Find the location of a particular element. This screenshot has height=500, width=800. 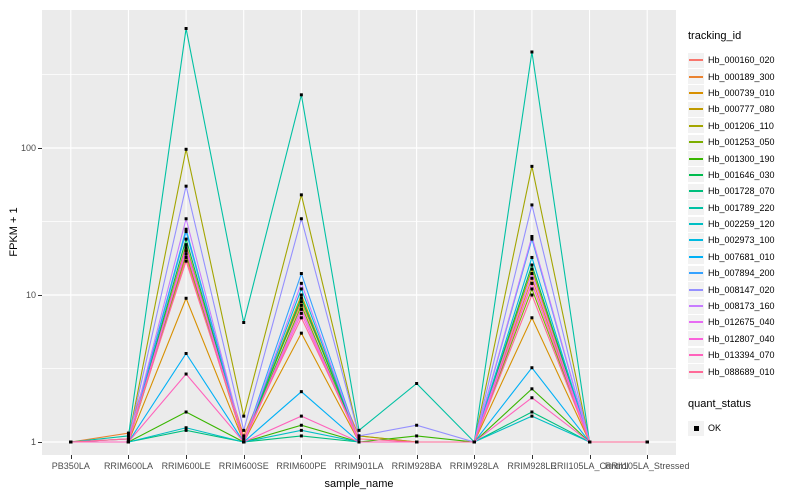

legend-label: Hb_002973_100 is located at coordinates (741, 240).